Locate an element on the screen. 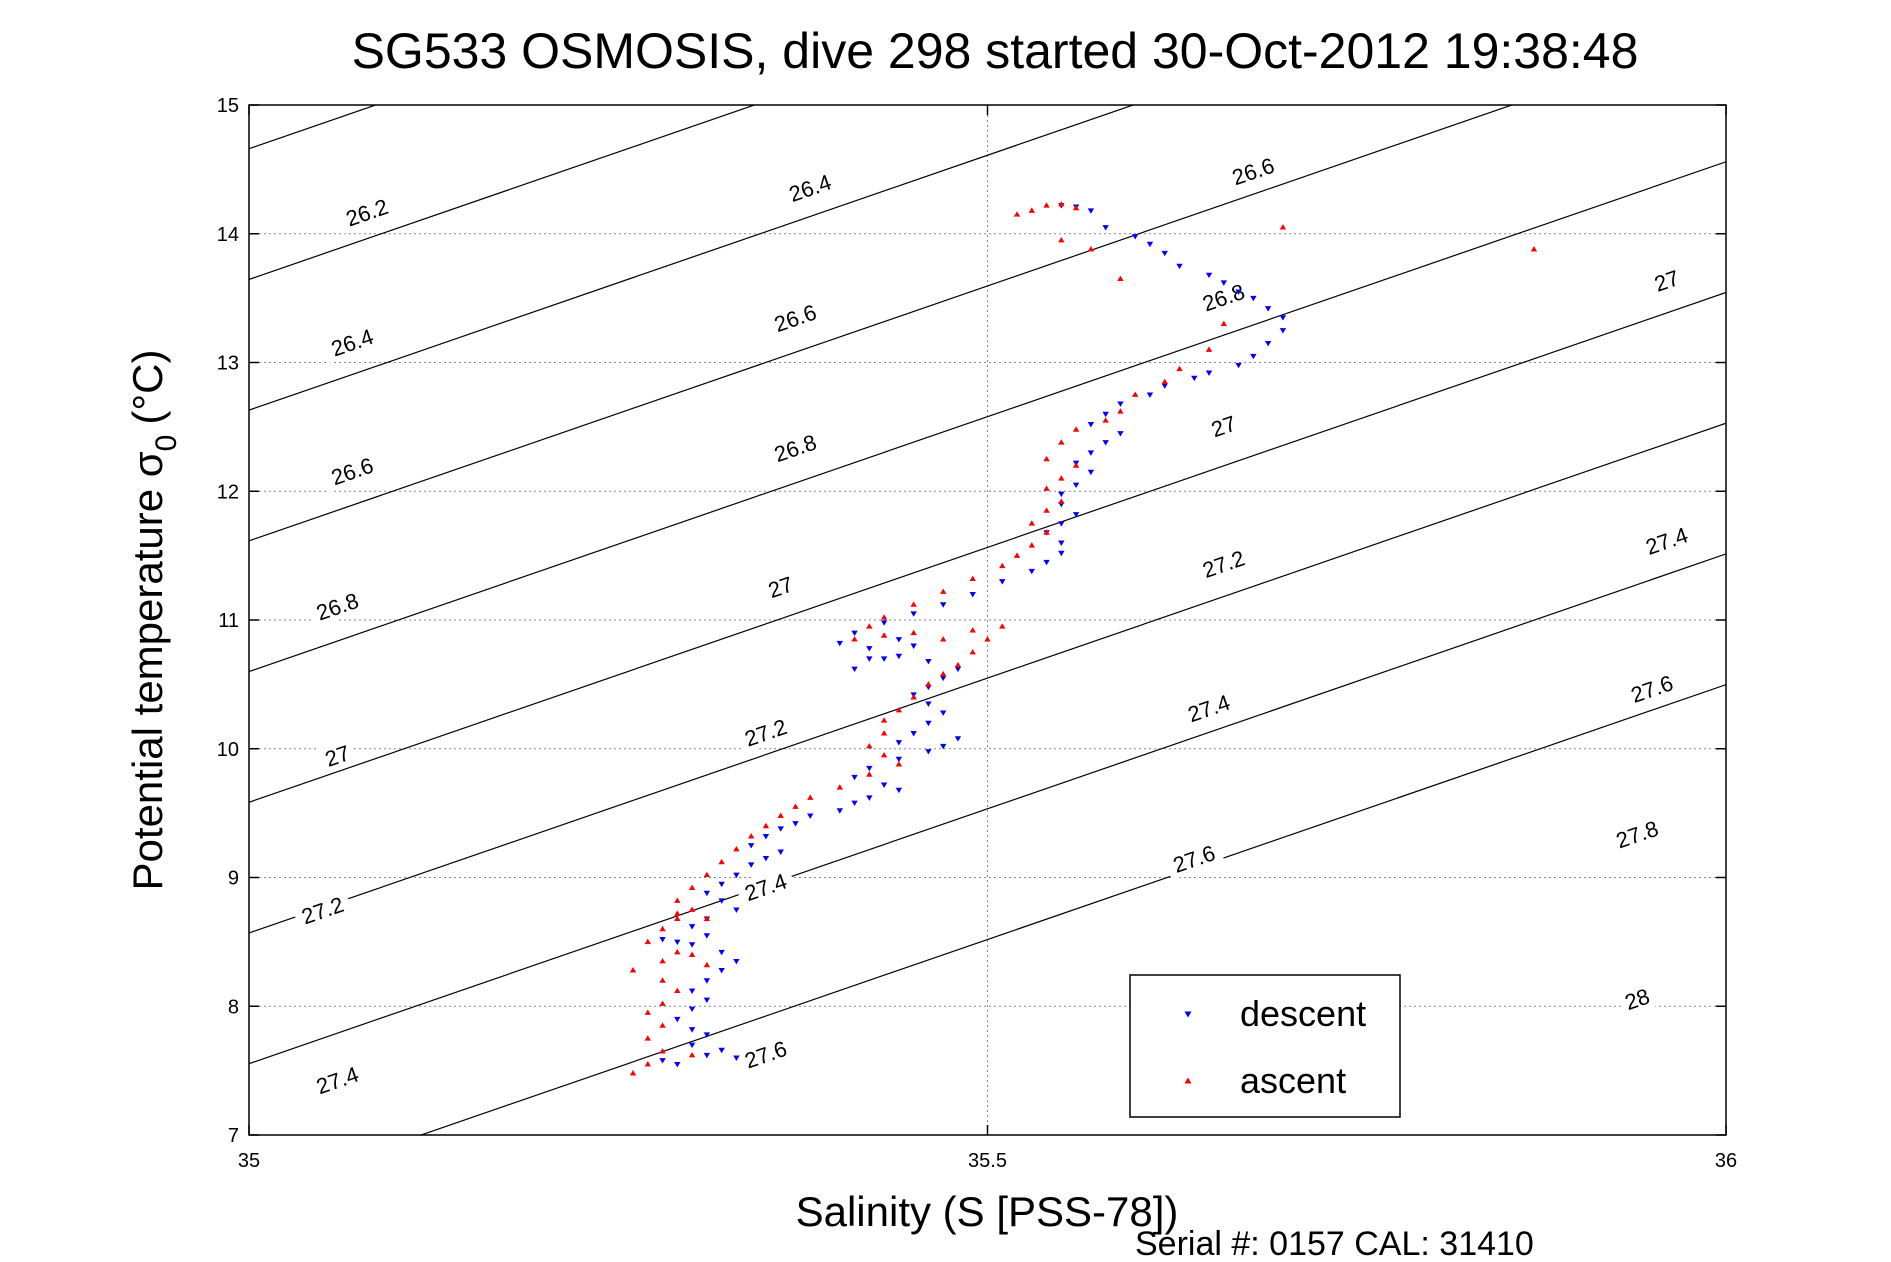  legend-marker-ascent is located at coordinates (1188, 1080).